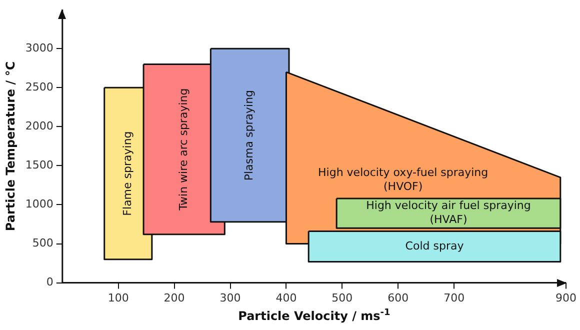  What do you see at coordinates (127, 173) in the screenshot?
I see `series-label: Flame spraying` at bounding box center [127, 173].